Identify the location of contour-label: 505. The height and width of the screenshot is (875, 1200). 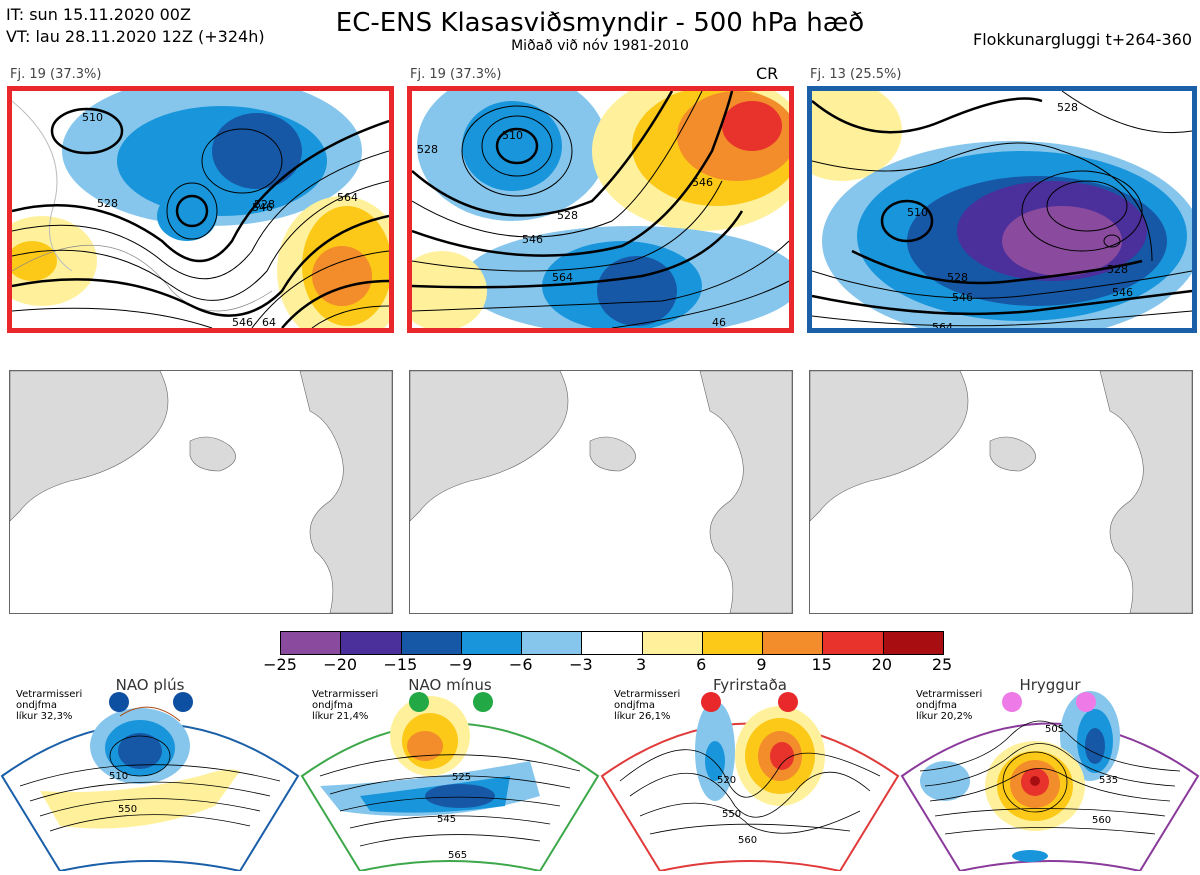
(1054, 729).